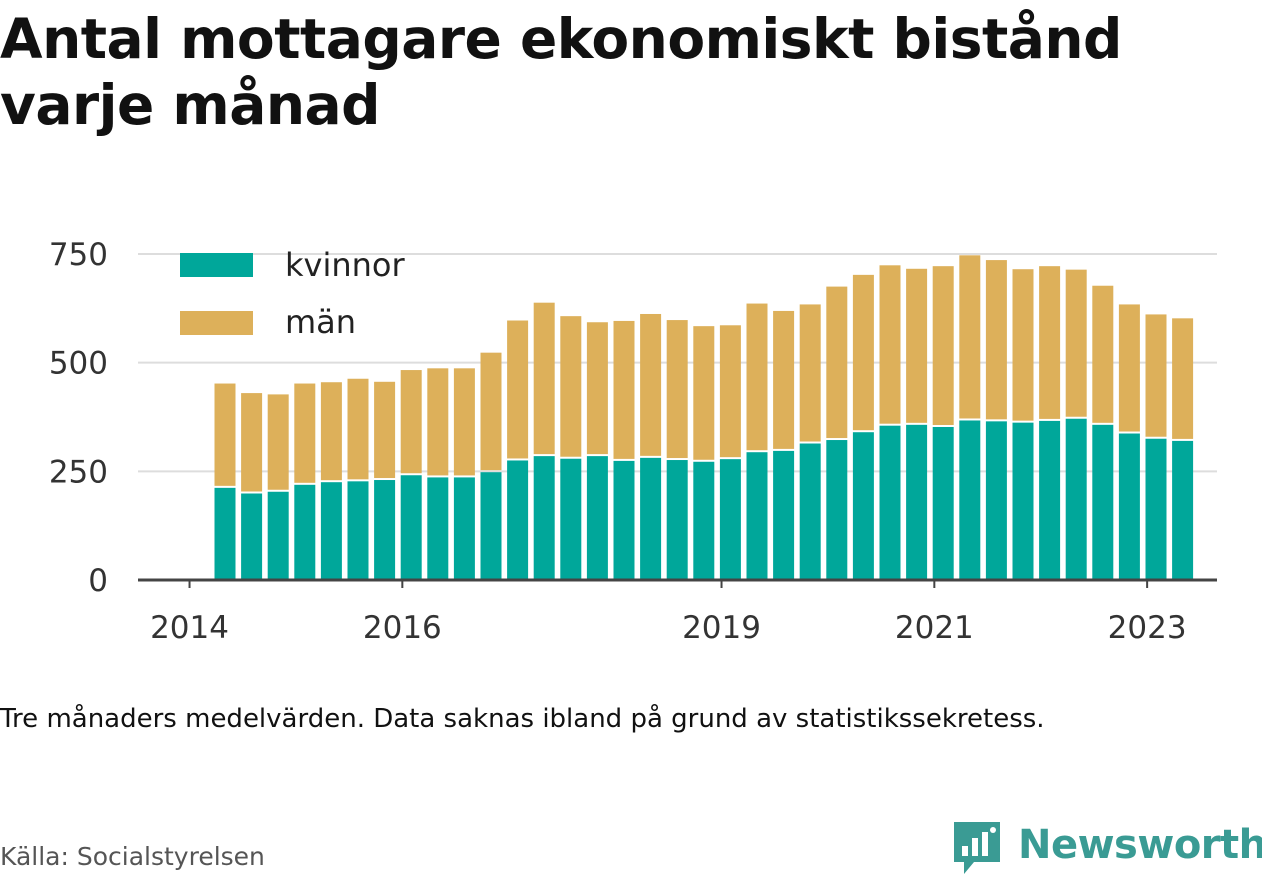 This screenshot has width=1262, height=879. Describe the element at coordinates (345, 265) in the screenshot. I see `legend-label-kvinnor: kvinnor` at that location.